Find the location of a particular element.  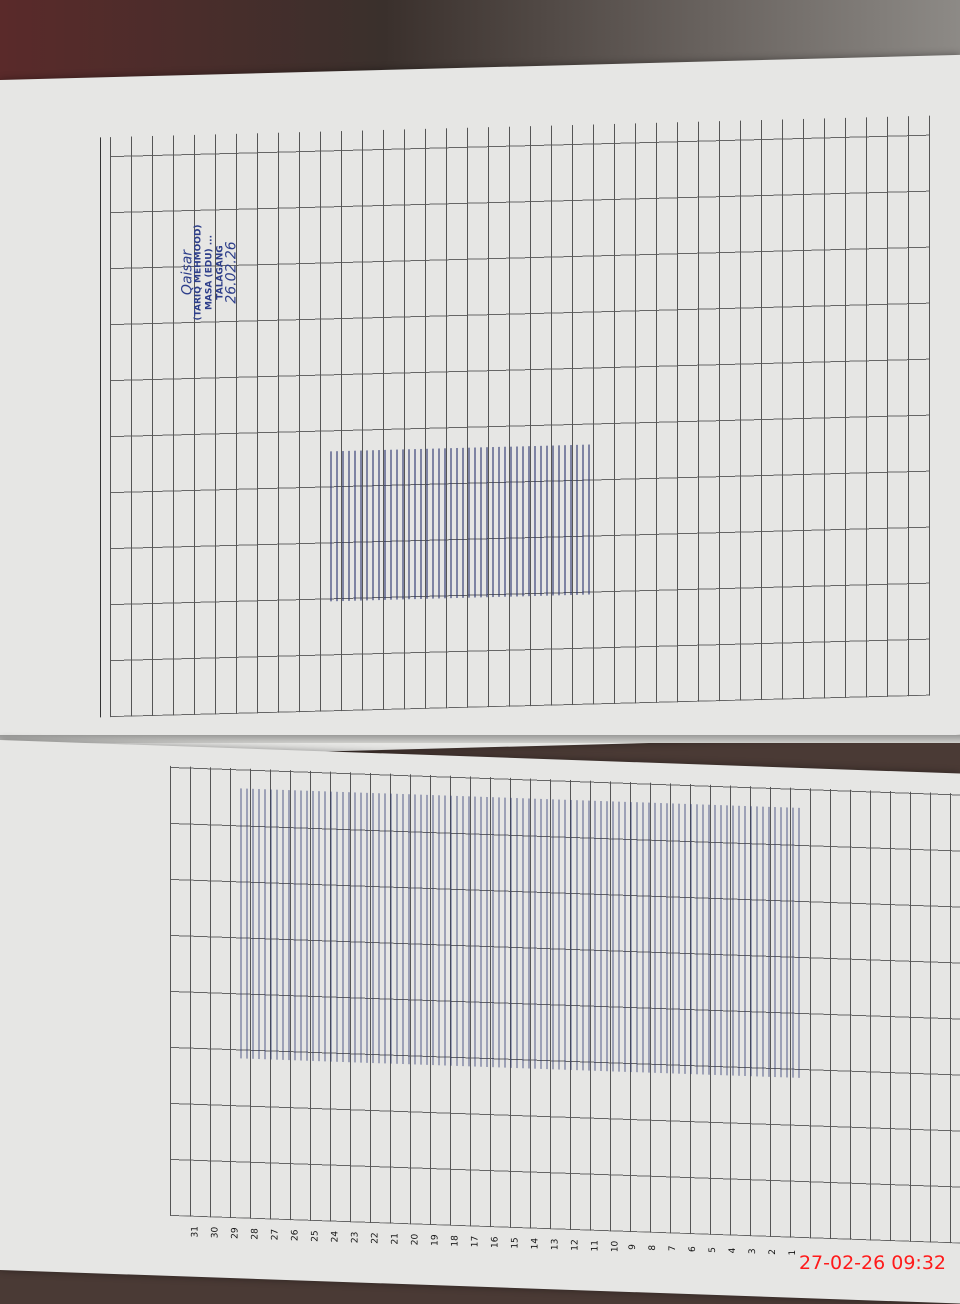

day-number: 1 is located at coordinates (792, 1252).